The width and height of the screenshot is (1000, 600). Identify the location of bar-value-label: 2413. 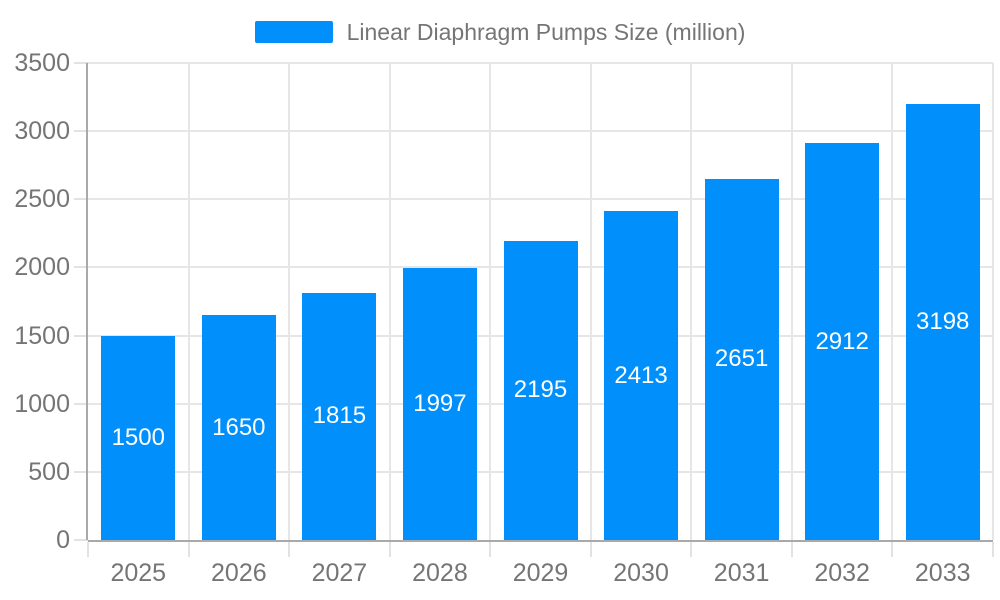
(641, 375).